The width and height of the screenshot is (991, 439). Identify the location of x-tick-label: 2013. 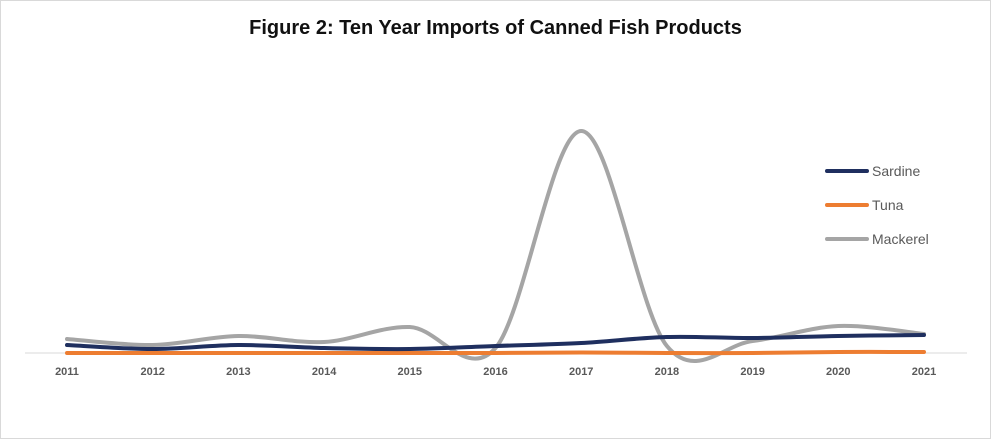
(238, 372).